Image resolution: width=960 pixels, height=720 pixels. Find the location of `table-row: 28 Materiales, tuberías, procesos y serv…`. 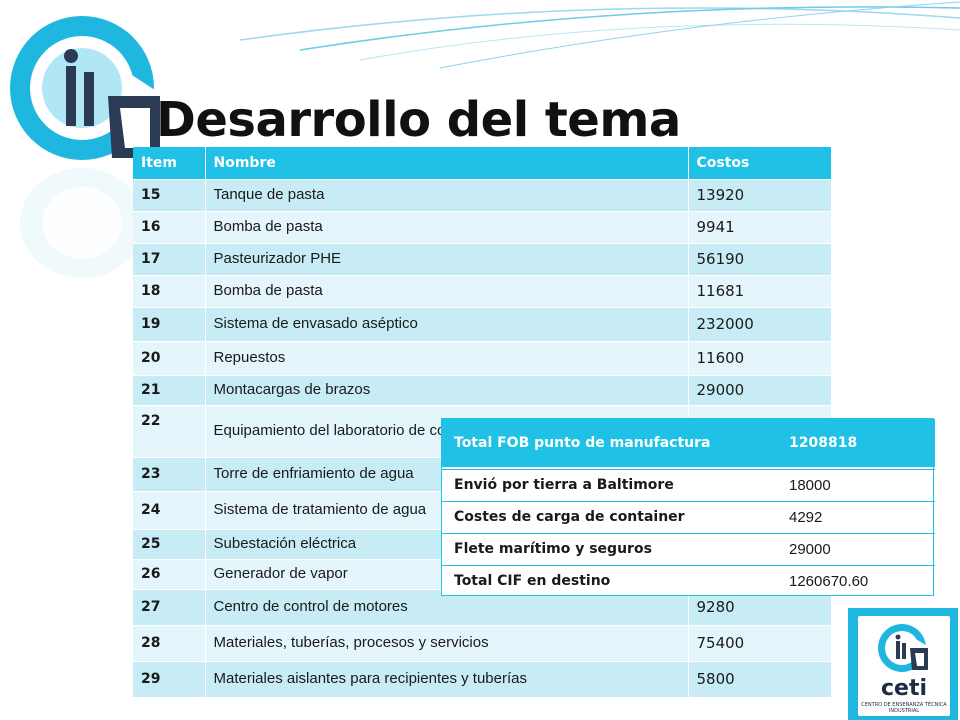

table-row: 28 Materiales, tuberías, procesos y serv… is located at coordinates (482, 643).